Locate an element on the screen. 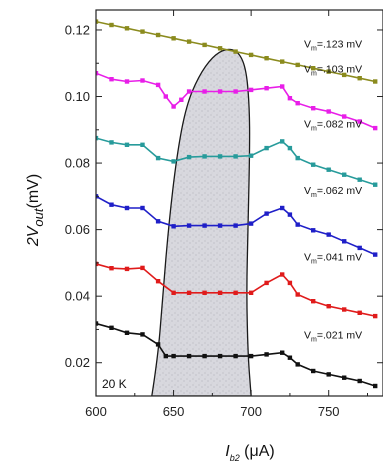  x-axis-label-unit: (μA) is located at coordinates (257, 451).